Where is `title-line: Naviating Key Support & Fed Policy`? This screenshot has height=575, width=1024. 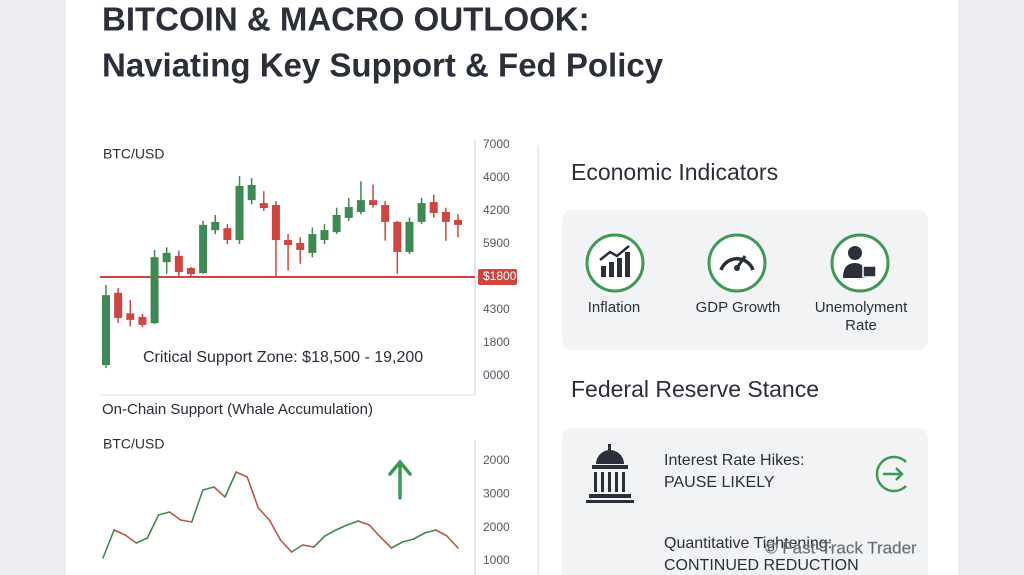 title-line: Naviating Key Support & Fed Policy is located at coordinates (383, 65).